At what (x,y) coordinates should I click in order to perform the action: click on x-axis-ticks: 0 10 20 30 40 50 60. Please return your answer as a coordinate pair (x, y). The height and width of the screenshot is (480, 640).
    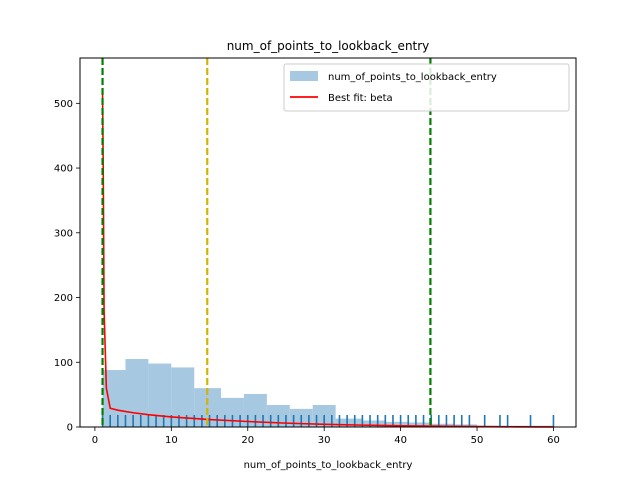
    Looking at the image, I should click on (326, 436).